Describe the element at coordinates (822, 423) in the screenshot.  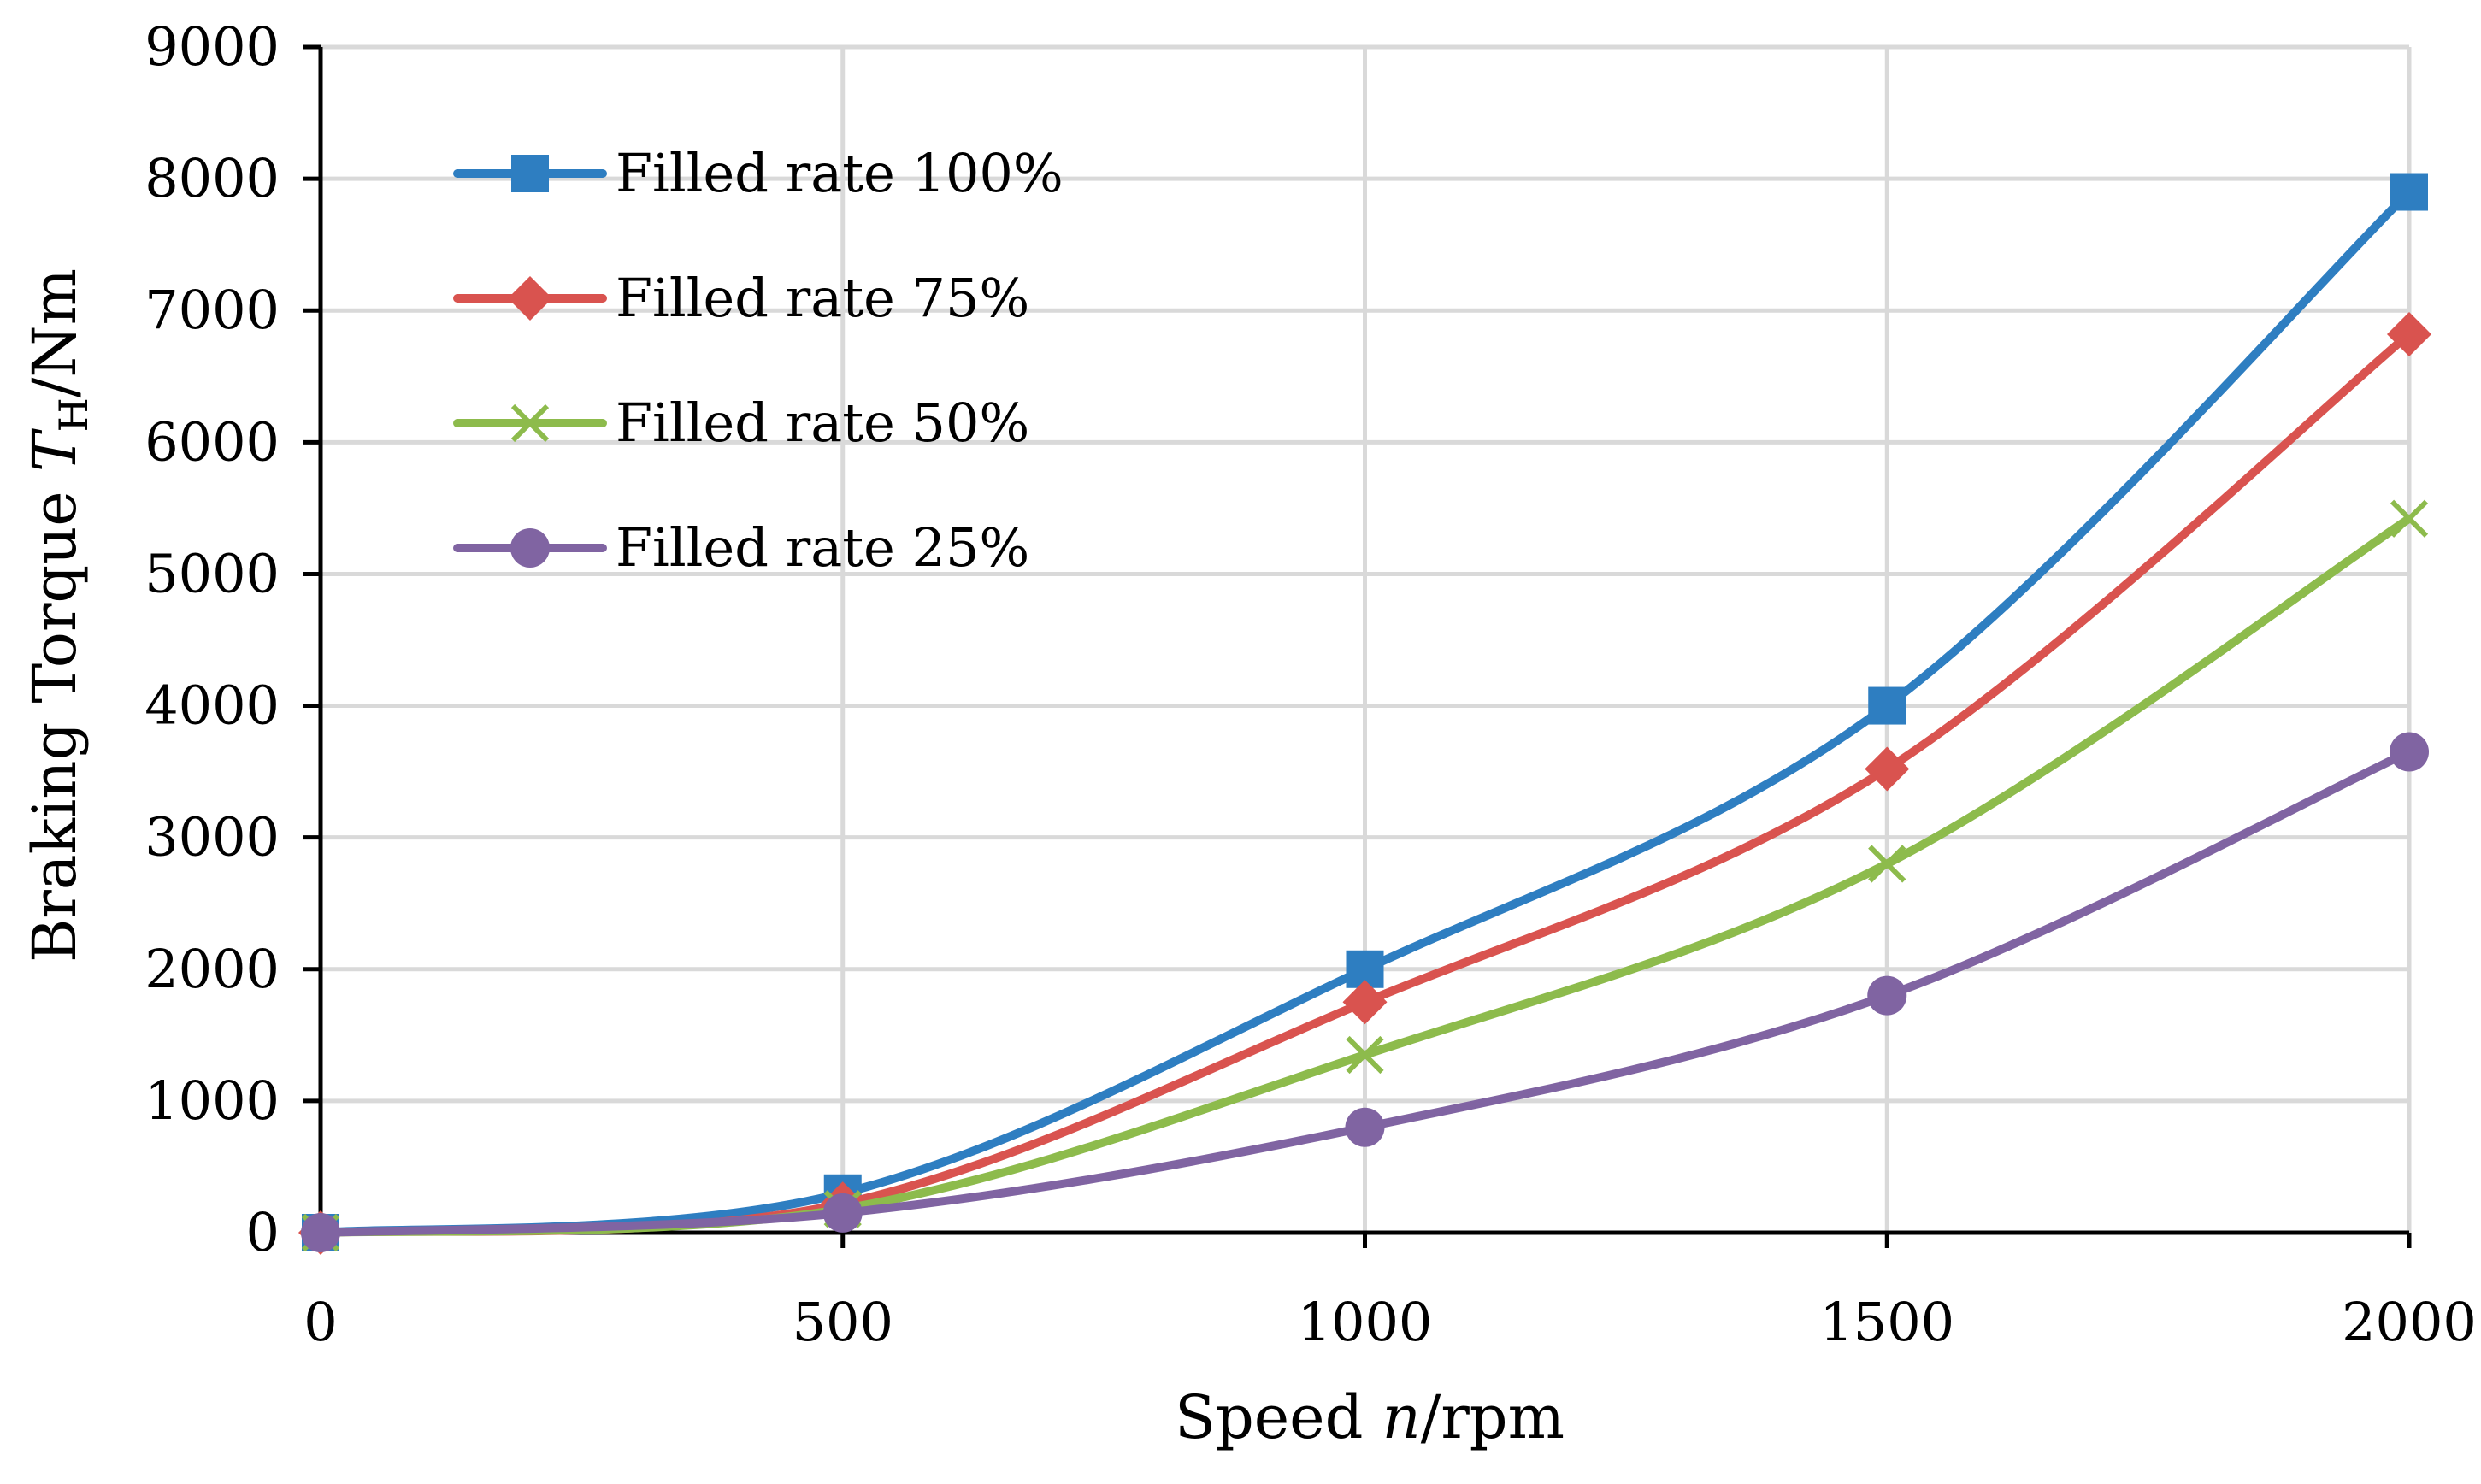
I see `legend-label: Filled rate 50%` at that location.